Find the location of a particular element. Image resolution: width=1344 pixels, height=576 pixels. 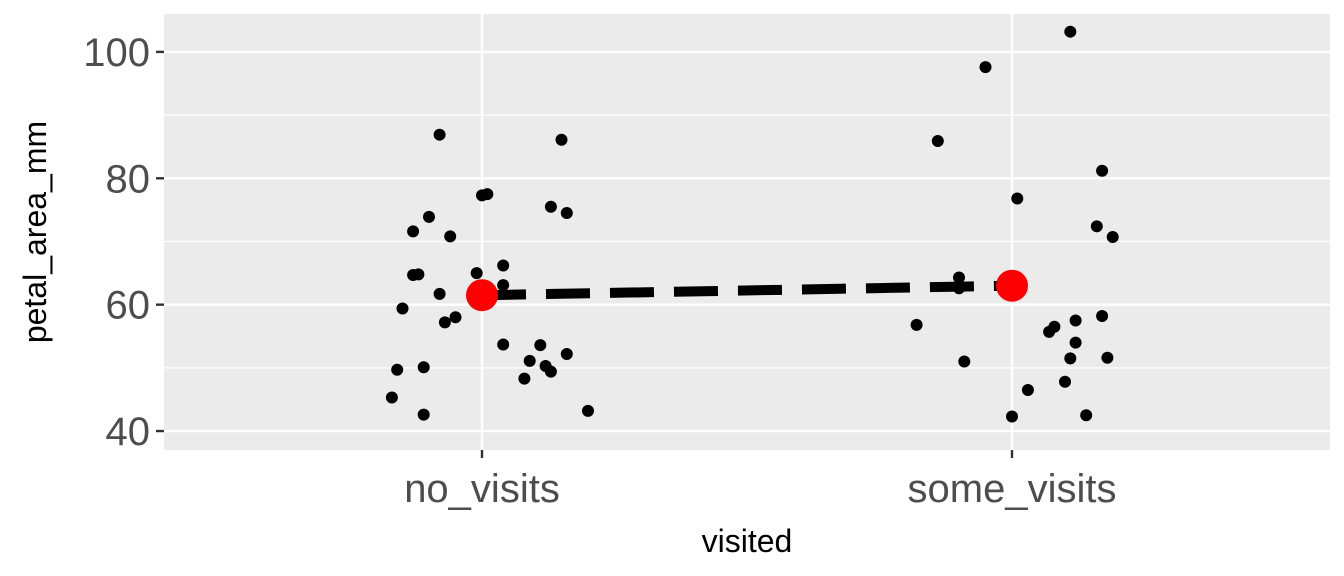

y-tick-label: 80 is located at coordinates (128, 179).